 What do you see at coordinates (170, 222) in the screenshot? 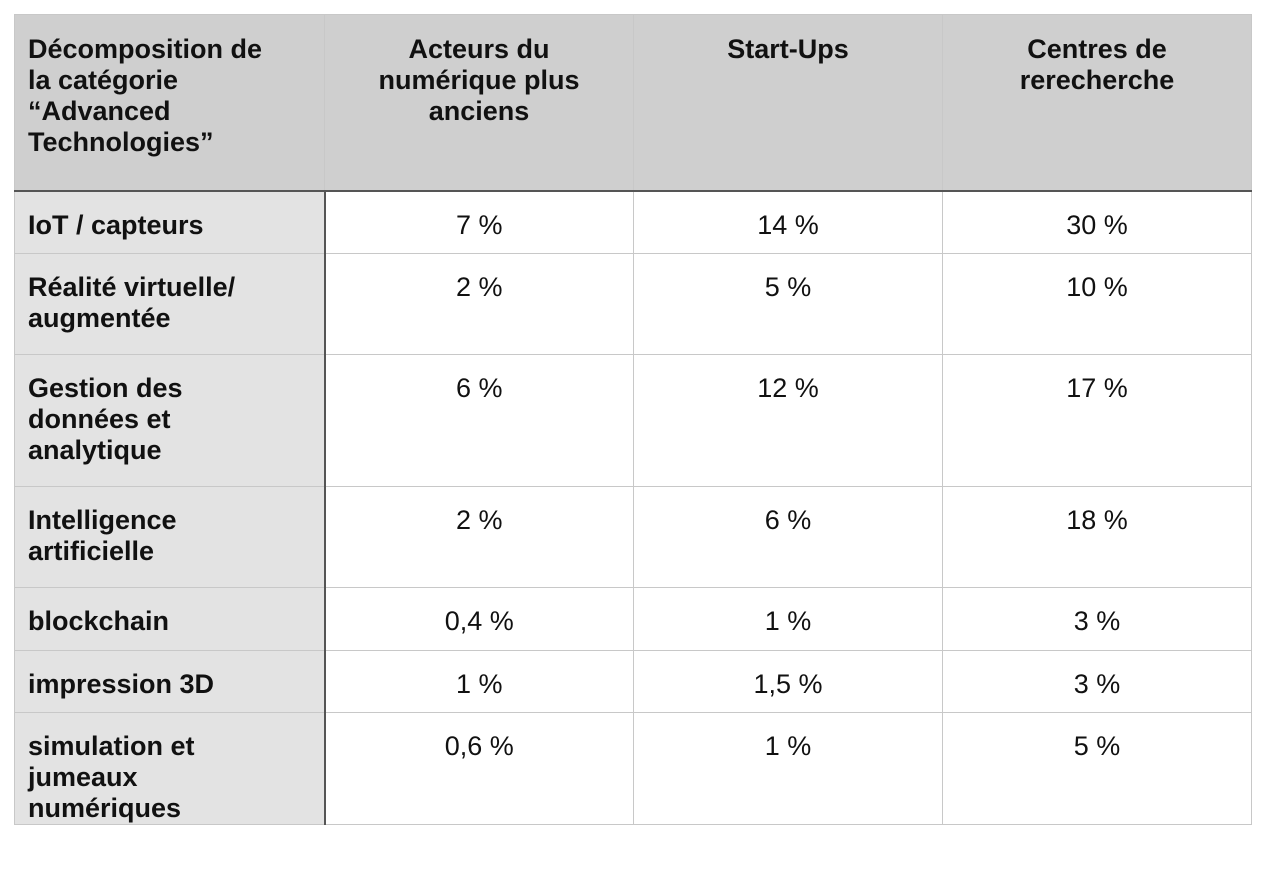
I see `row-header-cell: IoT / capteurs` at bounding box center [170, 222].